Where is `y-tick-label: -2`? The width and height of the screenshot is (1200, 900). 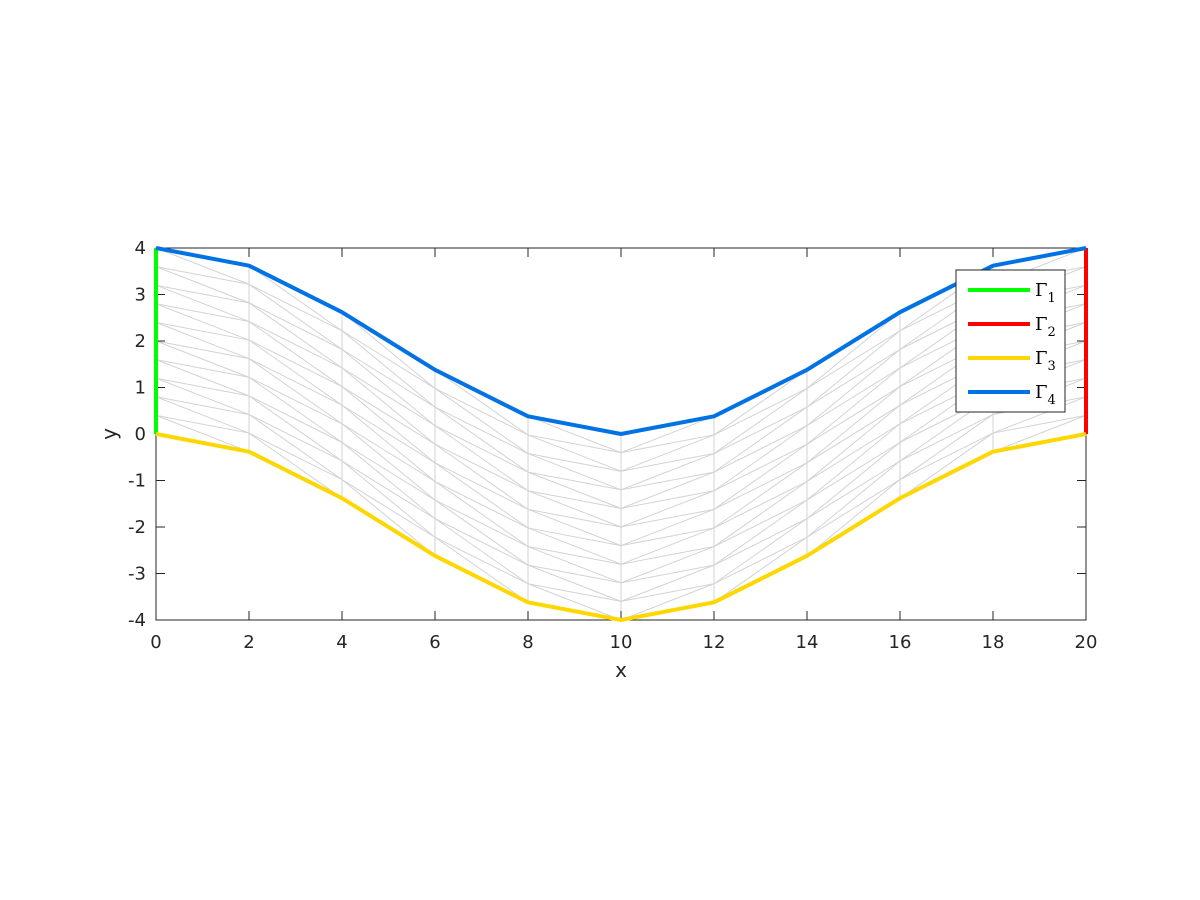
y-tick-label: -2 is located at coordinates (137, 527).